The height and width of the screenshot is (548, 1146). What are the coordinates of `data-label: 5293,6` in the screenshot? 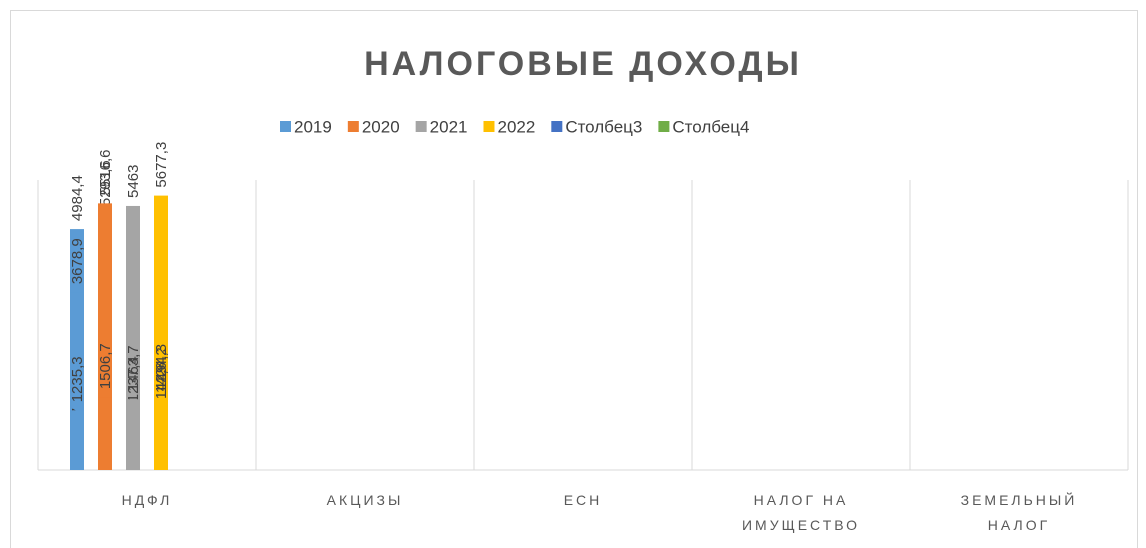 It's located at (105, 183).